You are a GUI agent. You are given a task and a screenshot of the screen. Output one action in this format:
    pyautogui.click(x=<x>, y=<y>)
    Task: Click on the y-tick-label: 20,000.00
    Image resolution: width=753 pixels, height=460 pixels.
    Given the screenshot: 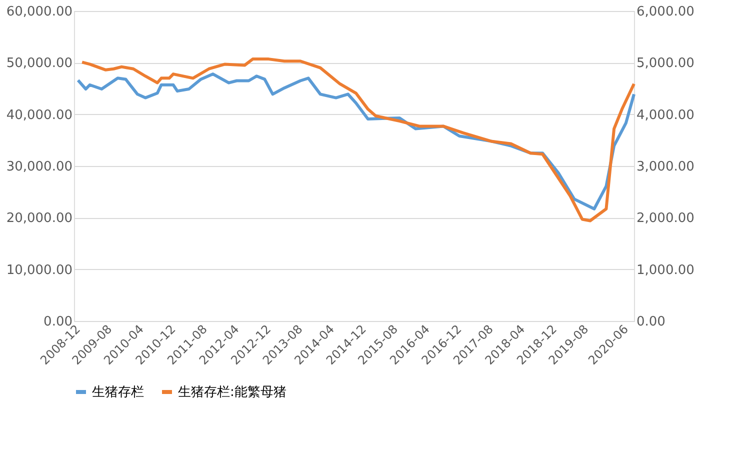 What is the action you would take?
    pyautogui.click(x=39, y=218)
    